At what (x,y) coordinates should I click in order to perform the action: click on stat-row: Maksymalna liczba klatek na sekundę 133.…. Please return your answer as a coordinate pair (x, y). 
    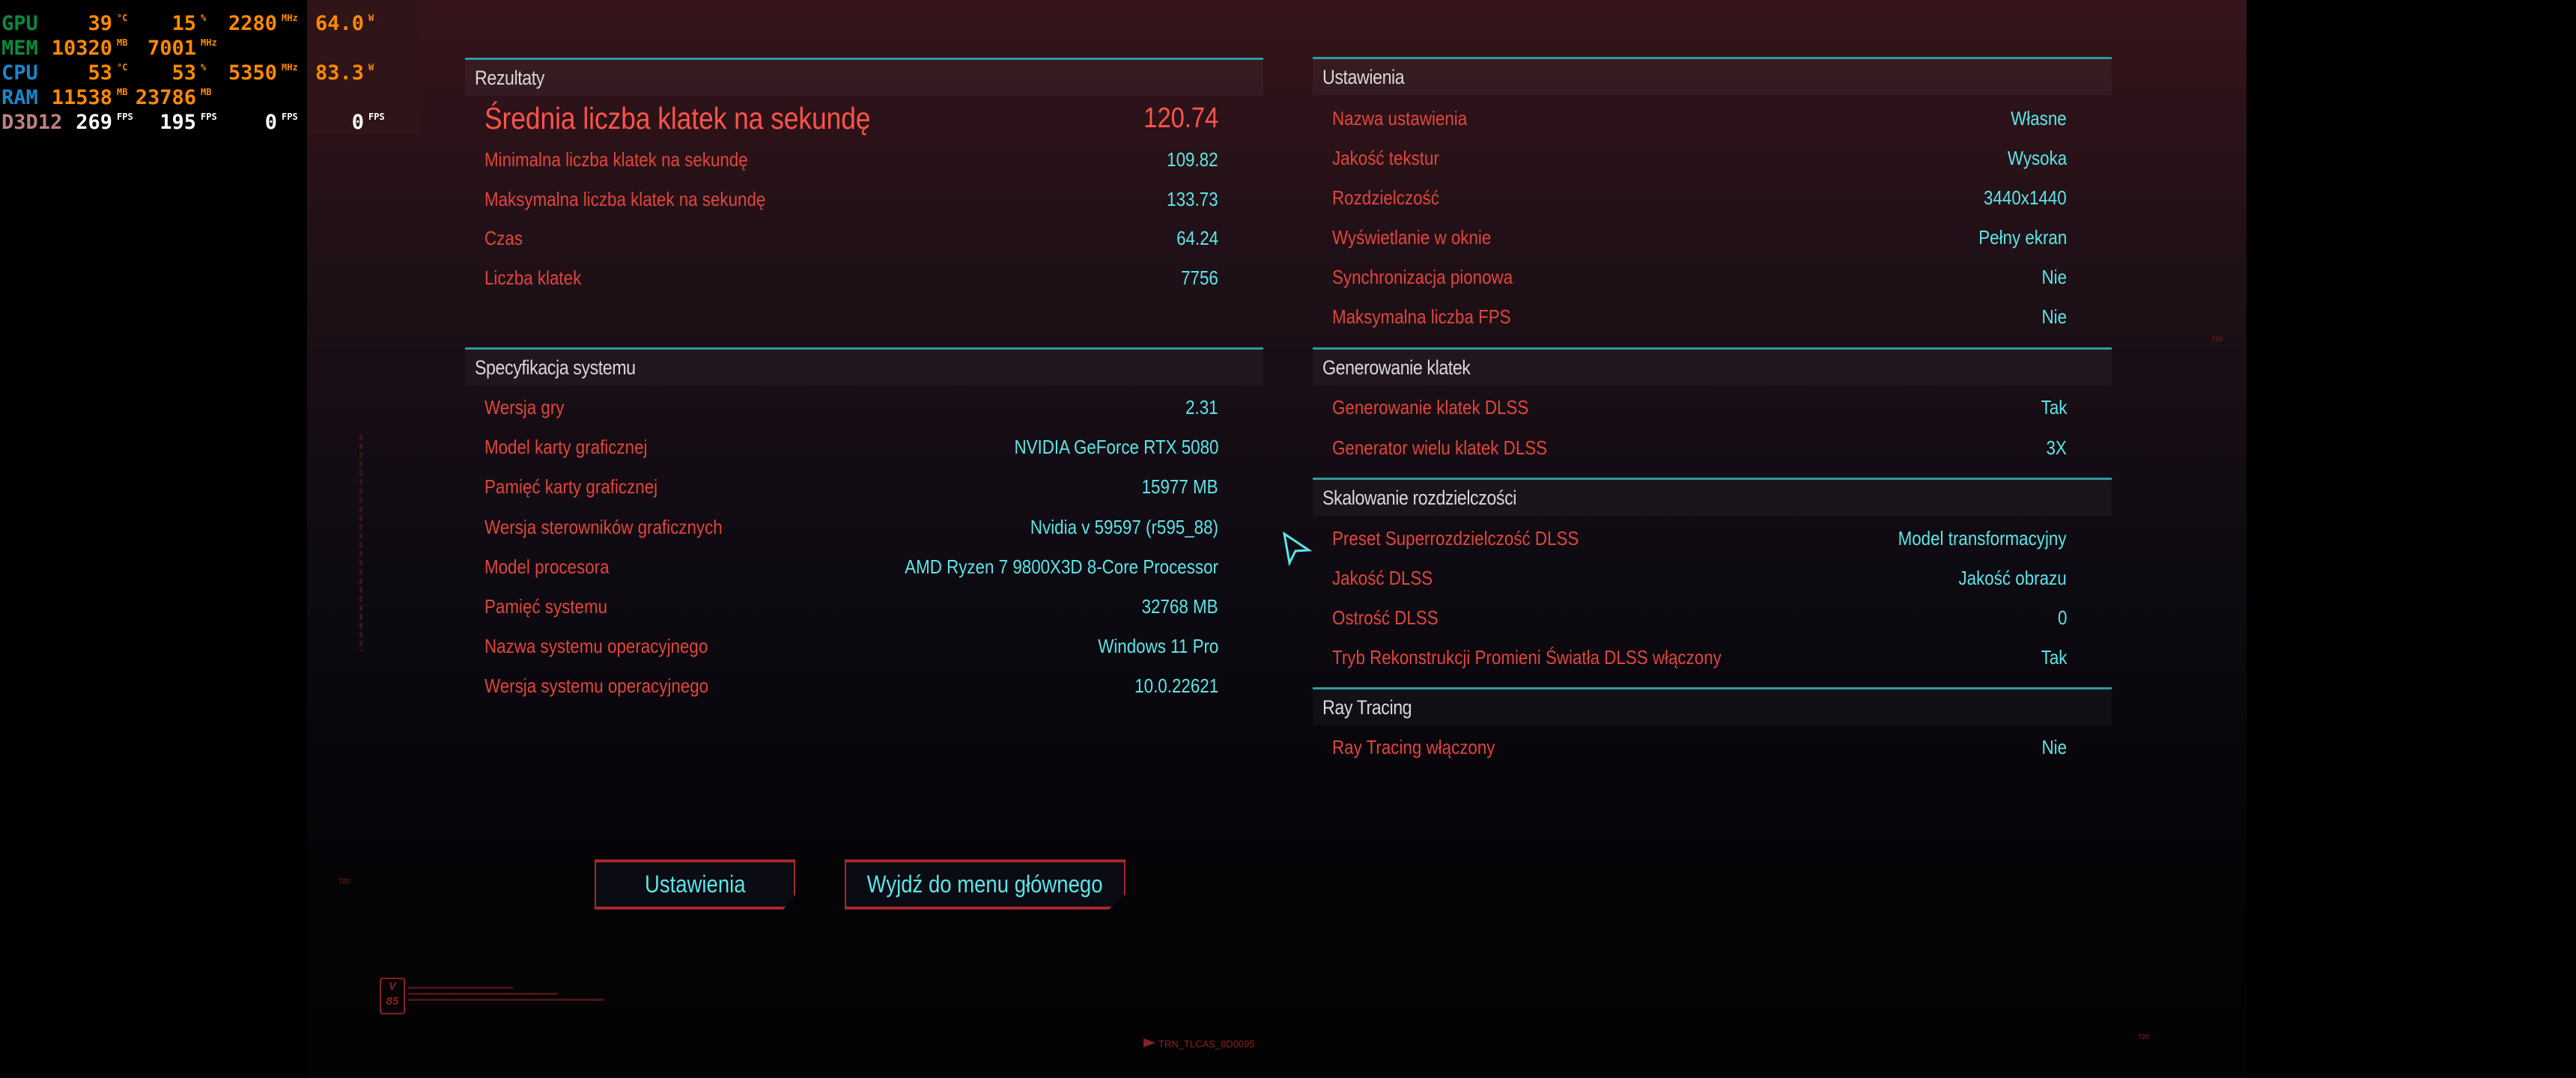
    Looking at the image, I should click on (851, 199).